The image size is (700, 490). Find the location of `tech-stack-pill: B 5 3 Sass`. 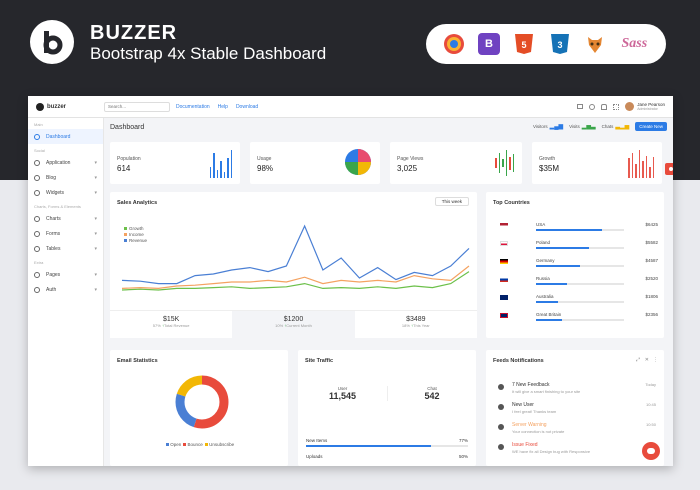

tech-stack-pill: B 5 3 Sass is located at coordinates (546, 44).